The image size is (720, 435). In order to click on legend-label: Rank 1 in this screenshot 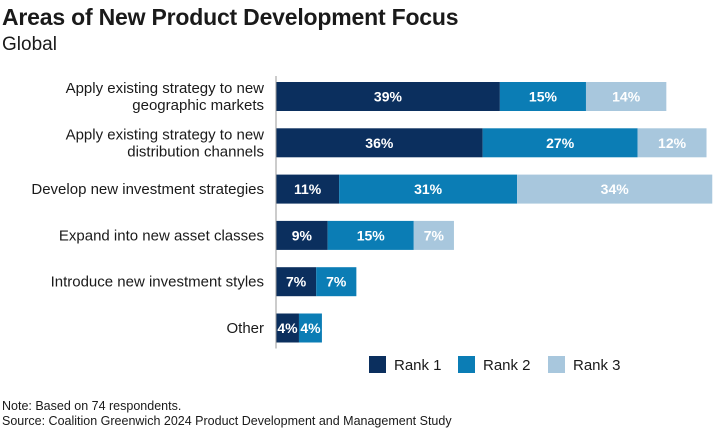, I will do `click(418, 365)`.